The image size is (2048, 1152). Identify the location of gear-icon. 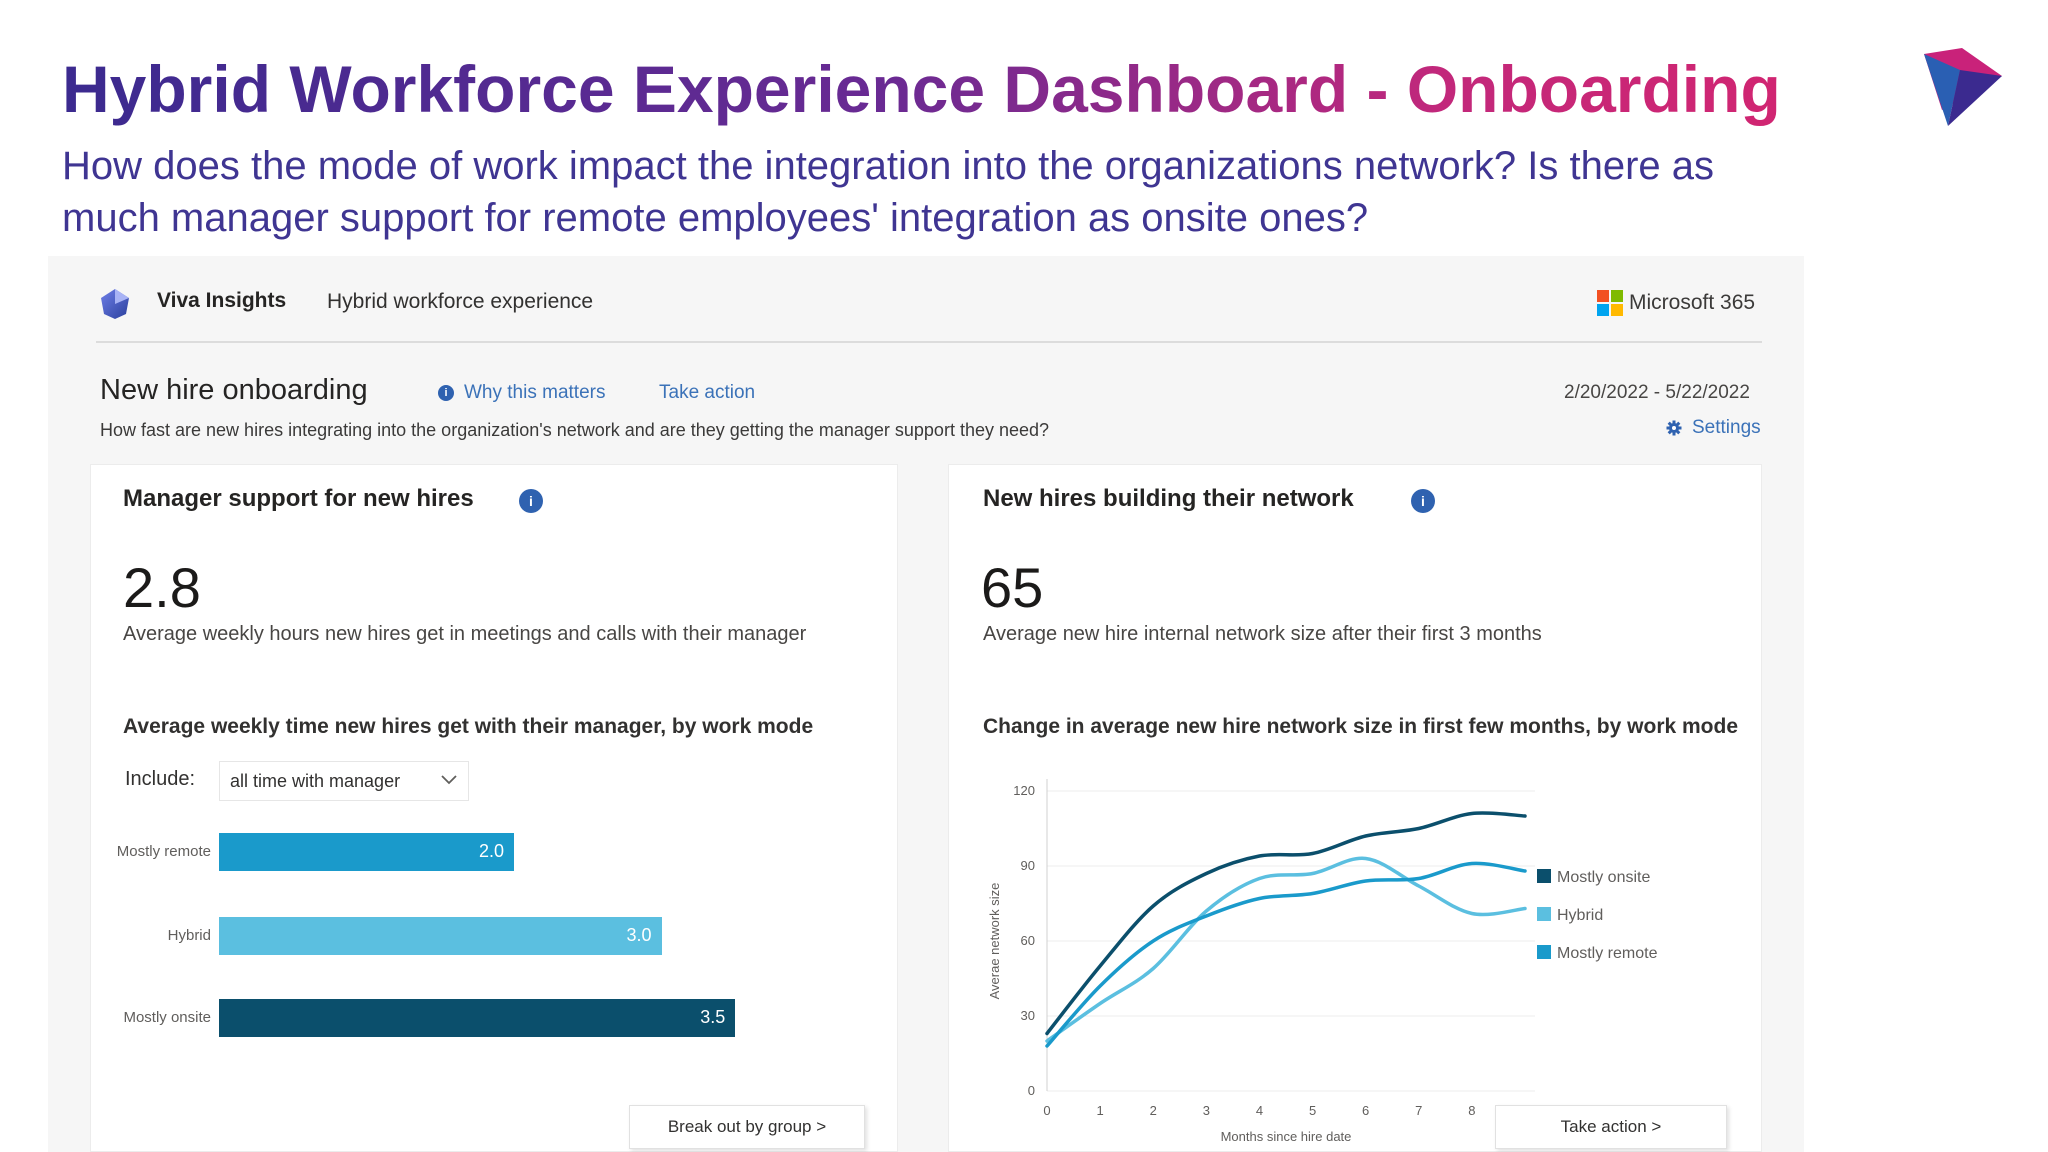
(1674, 428).